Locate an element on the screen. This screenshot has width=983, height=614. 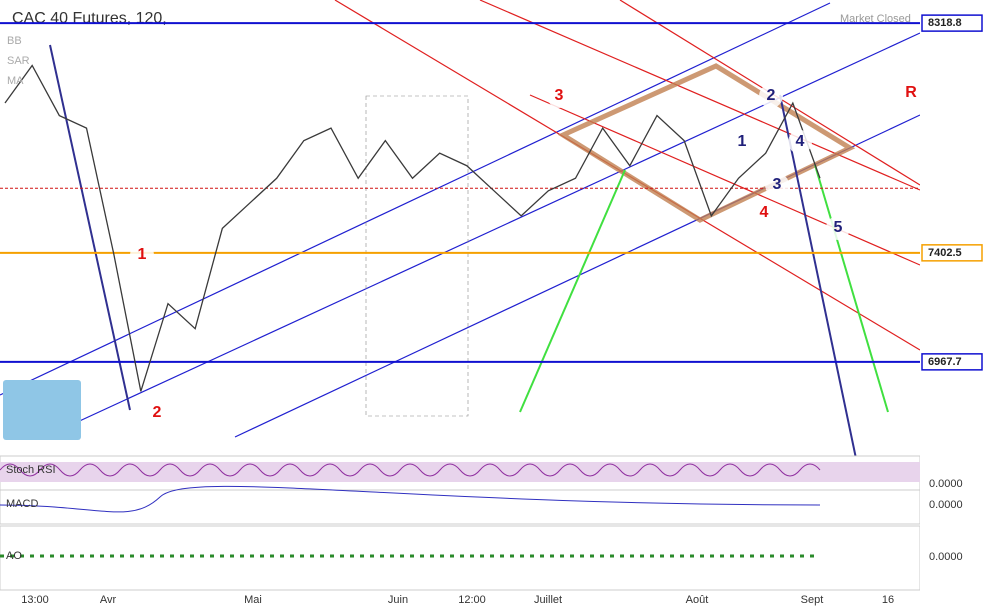
level-label: 7402.5 is located at coordinates (945, 253).